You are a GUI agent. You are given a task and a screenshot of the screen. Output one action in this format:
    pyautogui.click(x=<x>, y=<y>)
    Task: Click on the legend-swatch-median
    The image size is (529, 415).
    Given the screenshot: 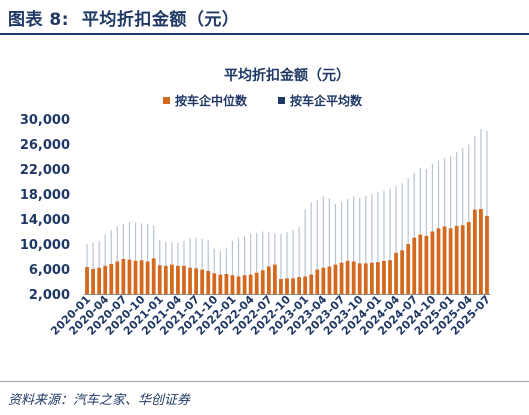 What is the action you would take?
    pyautogui.click(x=166, y=100)
    